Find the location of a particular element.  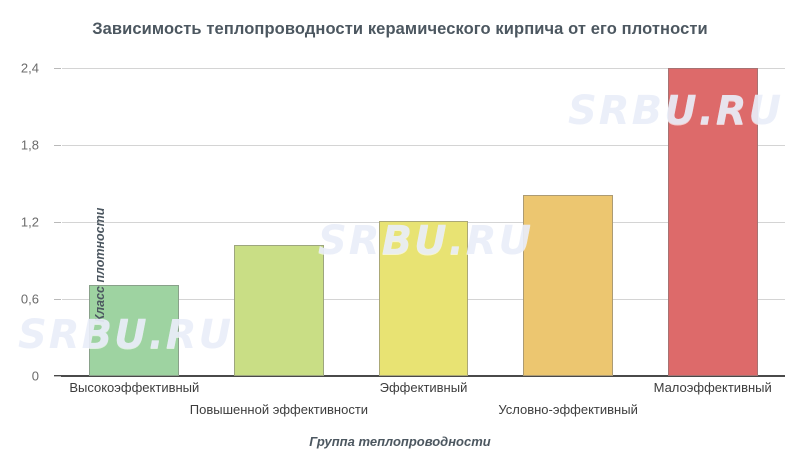

y-axis-title: Класс плотности is located at coordinates (100, 265).